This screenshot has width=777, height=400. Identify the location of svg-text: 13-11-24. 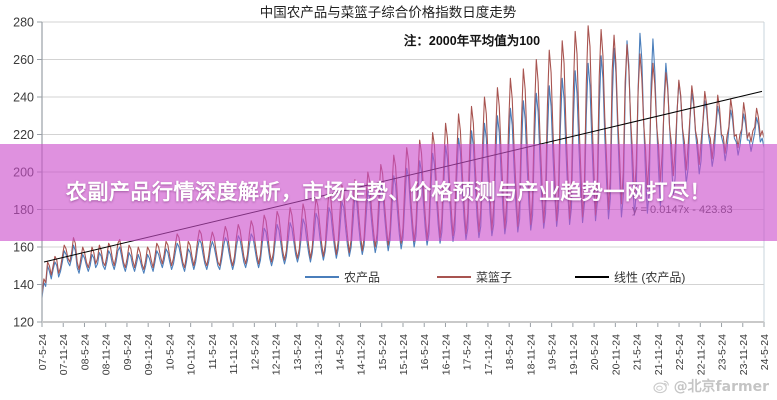
(319, 354).